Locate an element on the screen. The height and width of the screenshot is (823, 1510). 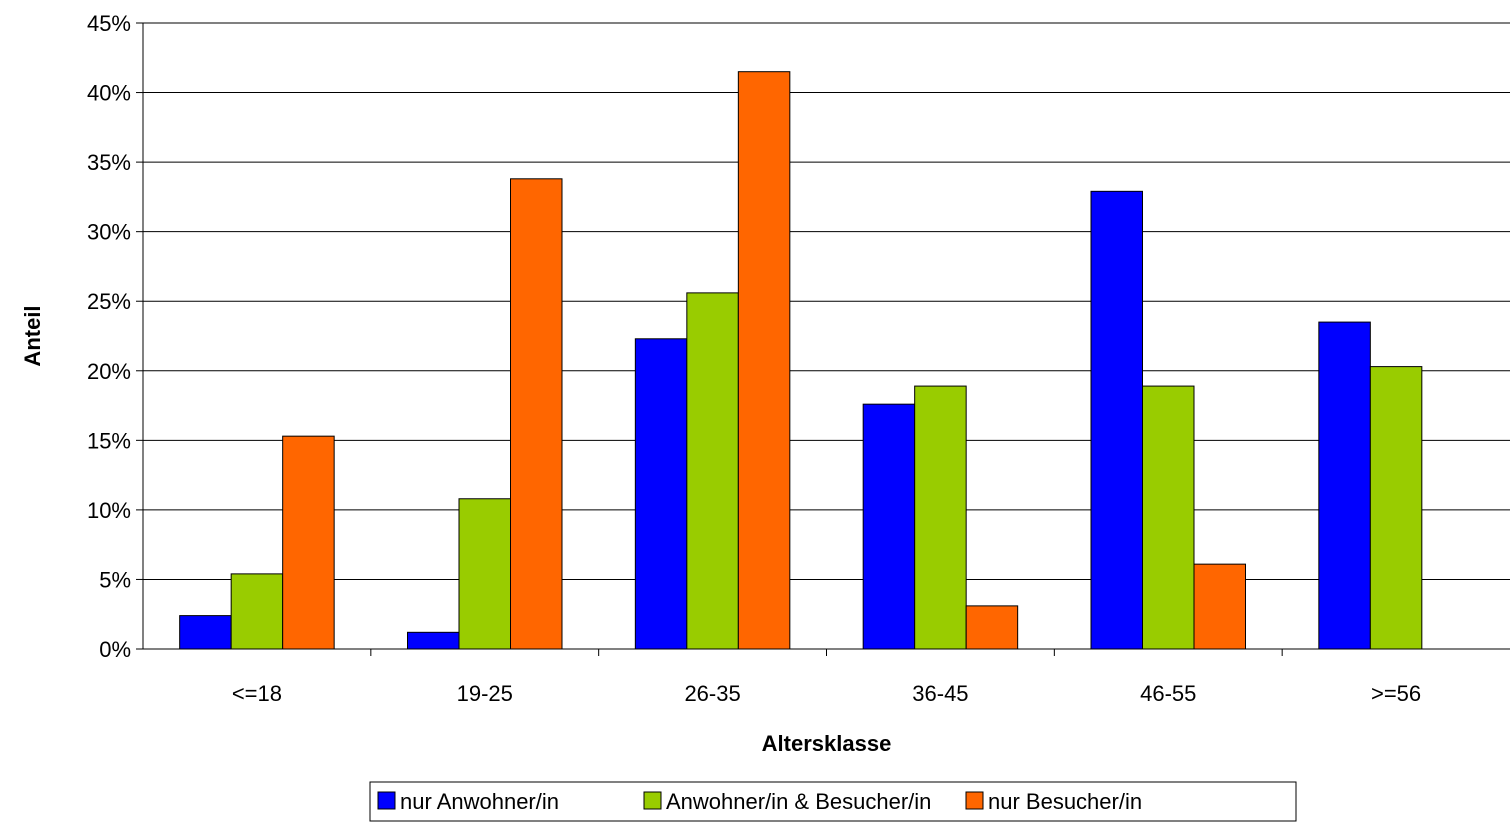
legend-box is located at coordinates (833, 801).